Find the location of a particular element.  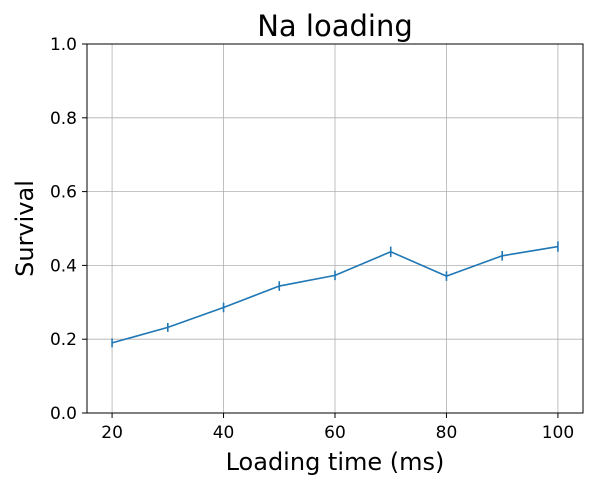

x-axis-title: Loading time (ms) is located at coordinates (335, 462).